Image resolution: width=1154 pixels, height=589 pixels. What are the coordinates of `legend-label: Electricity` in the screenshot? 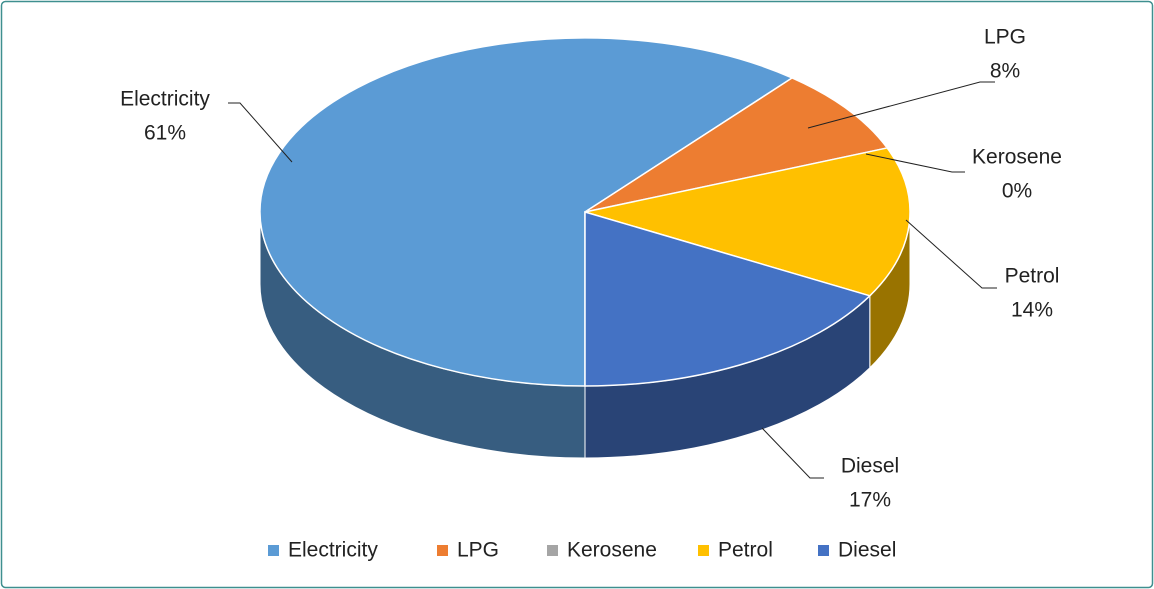 It's located at (333, 550).